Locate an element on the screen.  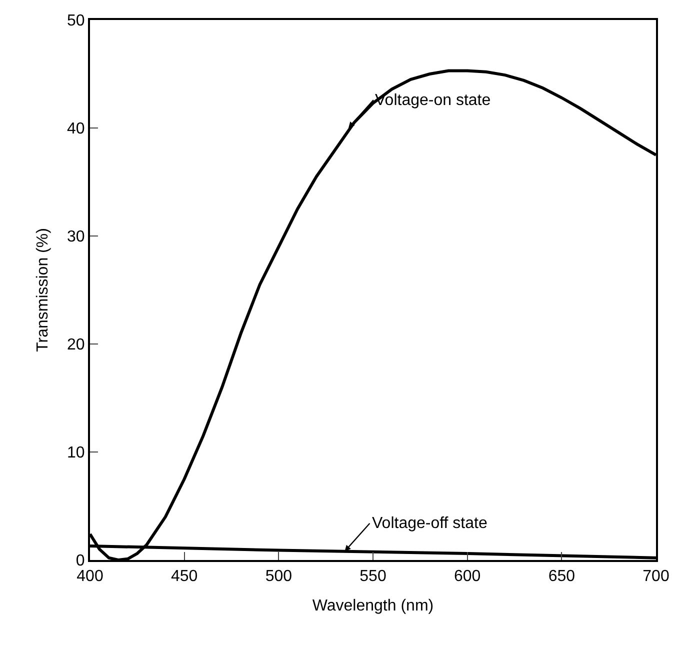
x-tick-label: 600 is located at coordinates (467, 577).